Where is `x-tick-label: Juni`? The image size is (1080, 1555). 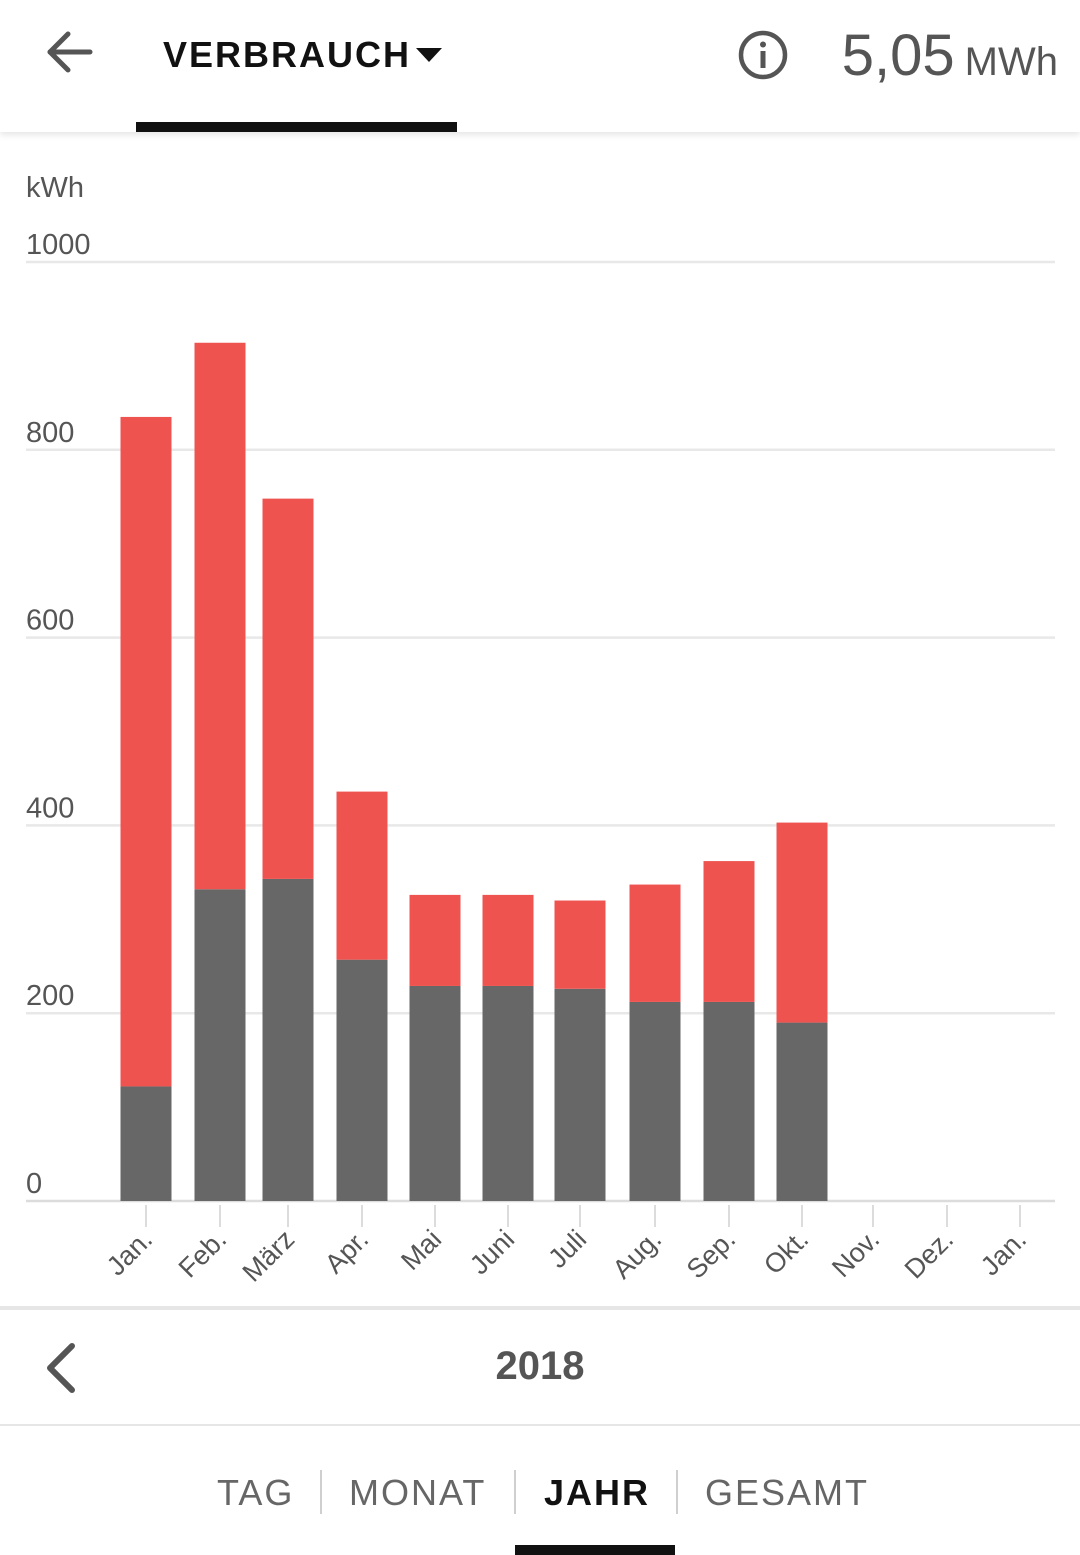 x-tick-label: Juni is located at coordinates (492, 1252).